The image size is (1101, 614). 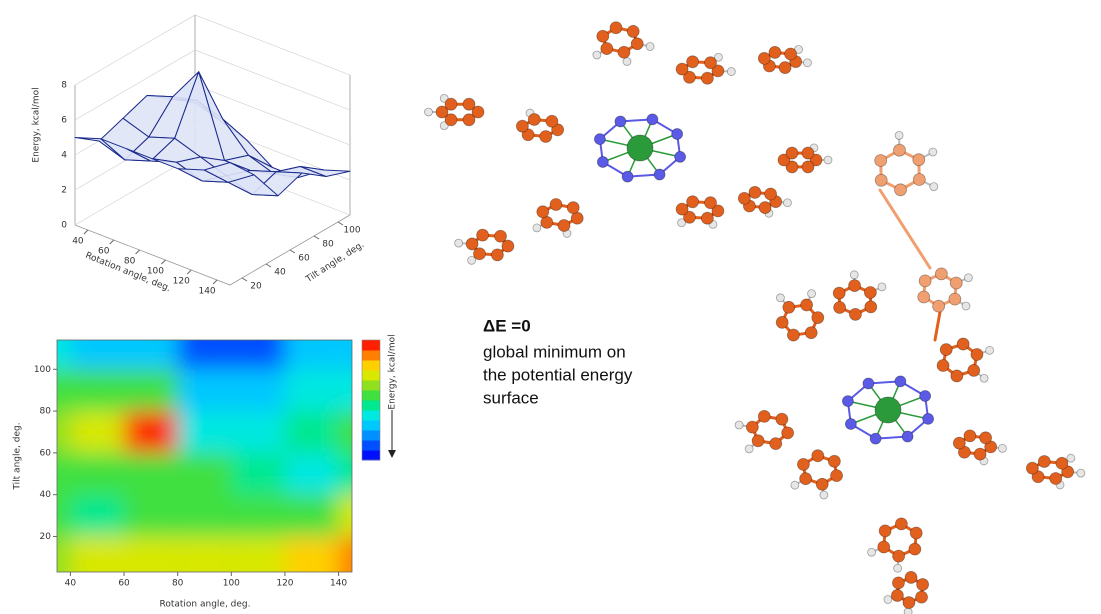 I want to click on grid-line, so click(x=212, y=85).